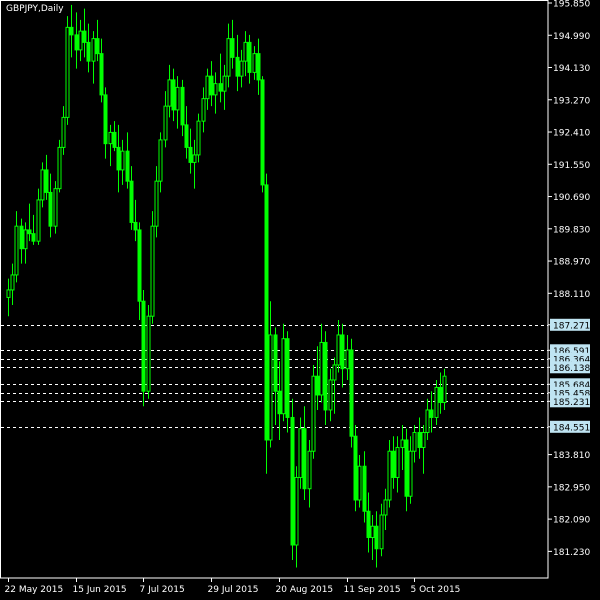 The image size is (600, 600). Describe the element at coordinates (571, 352) in the screenshot. I see `level-label: 186.591` at that location.